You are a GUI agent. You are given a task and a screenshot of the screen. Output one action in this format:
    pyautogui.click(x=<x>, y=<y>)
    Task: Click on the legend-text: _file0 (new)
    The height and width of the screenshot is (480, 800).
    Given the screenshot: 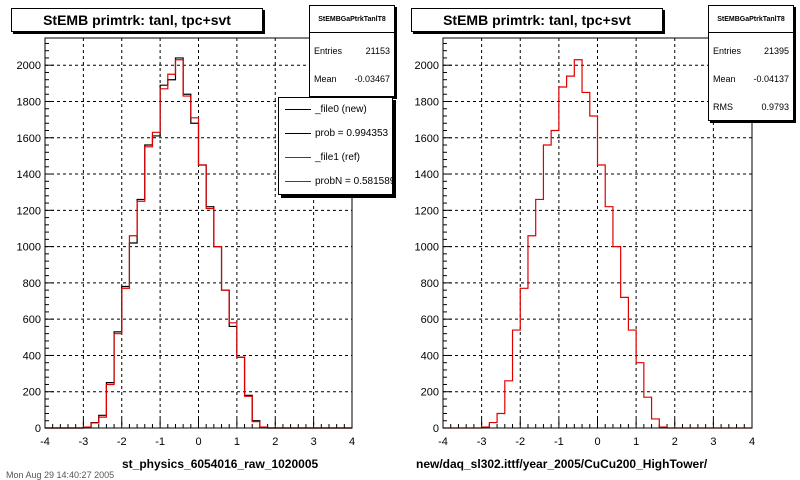 What is the action you would take?
    pyautogui.click(x=341, y=109)
    